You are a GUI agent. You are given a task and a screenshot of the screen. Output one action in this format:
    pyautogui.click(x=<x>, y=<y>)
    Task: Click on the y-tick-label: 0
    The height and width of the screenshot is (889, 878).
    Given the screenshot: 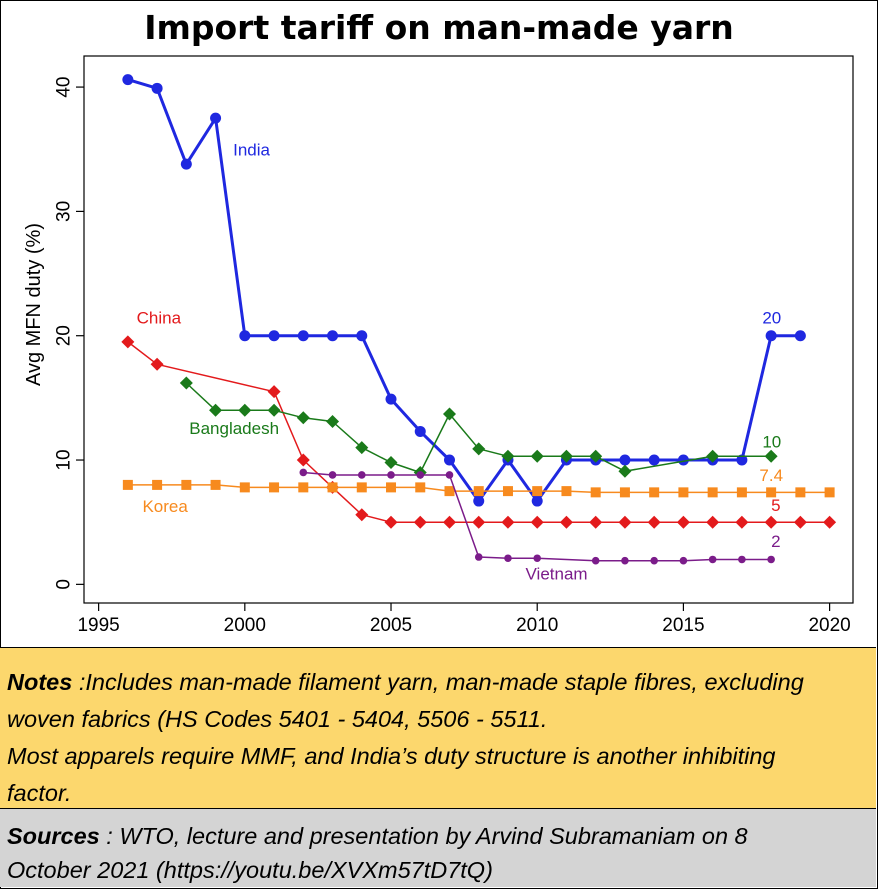 What is the action you would take?
    pyautogui.click(x=64, y=584)
    